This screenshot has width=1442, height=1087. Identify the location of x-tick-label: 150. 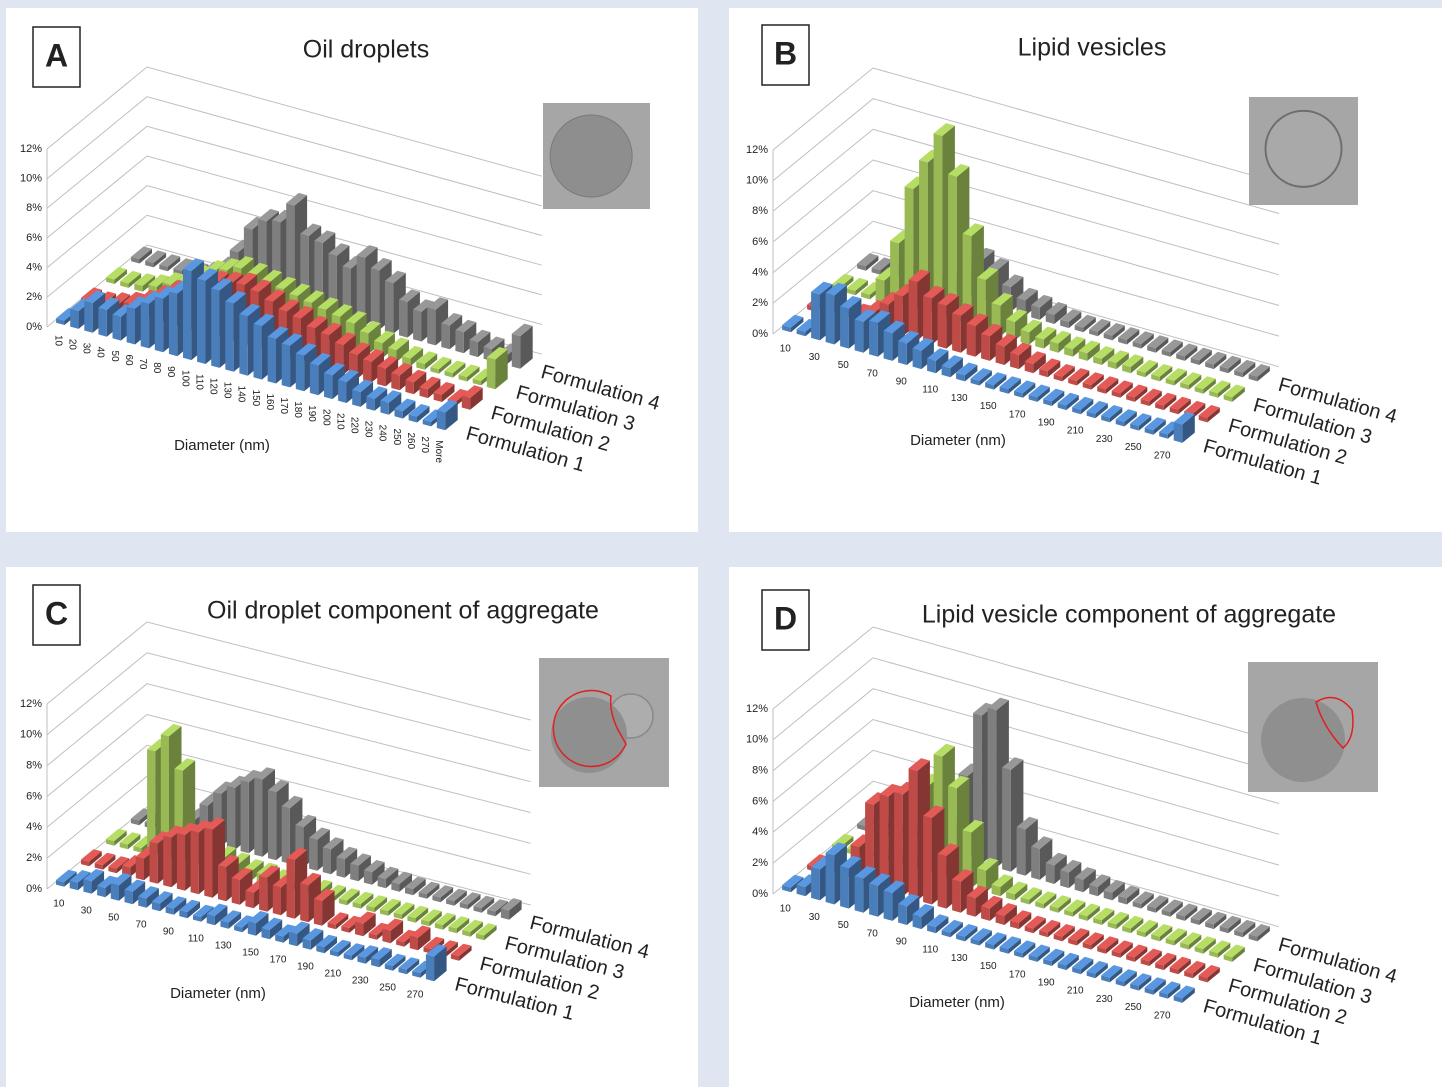
(988, 406).